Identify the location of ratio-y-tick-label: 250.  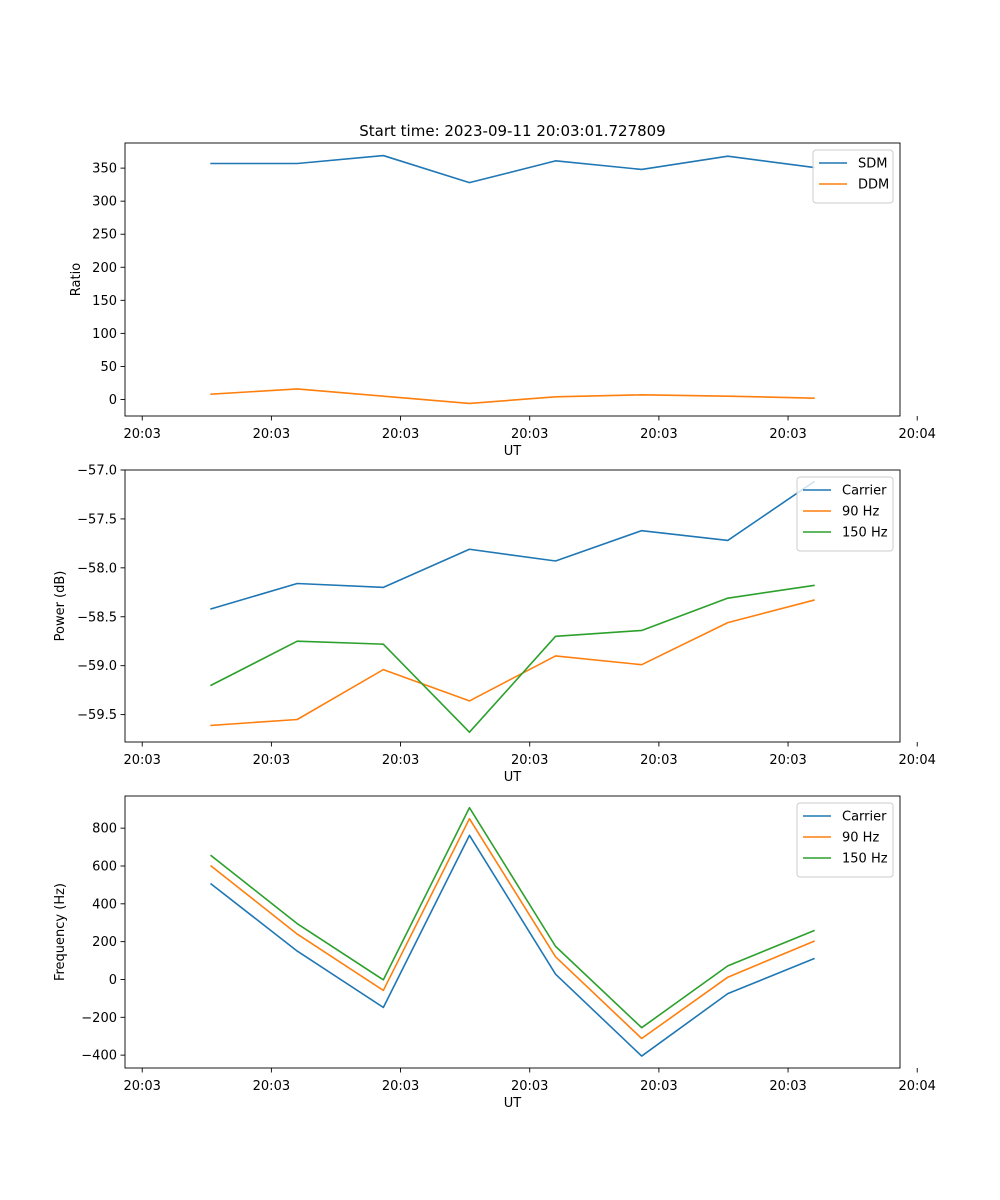
(104, 235).